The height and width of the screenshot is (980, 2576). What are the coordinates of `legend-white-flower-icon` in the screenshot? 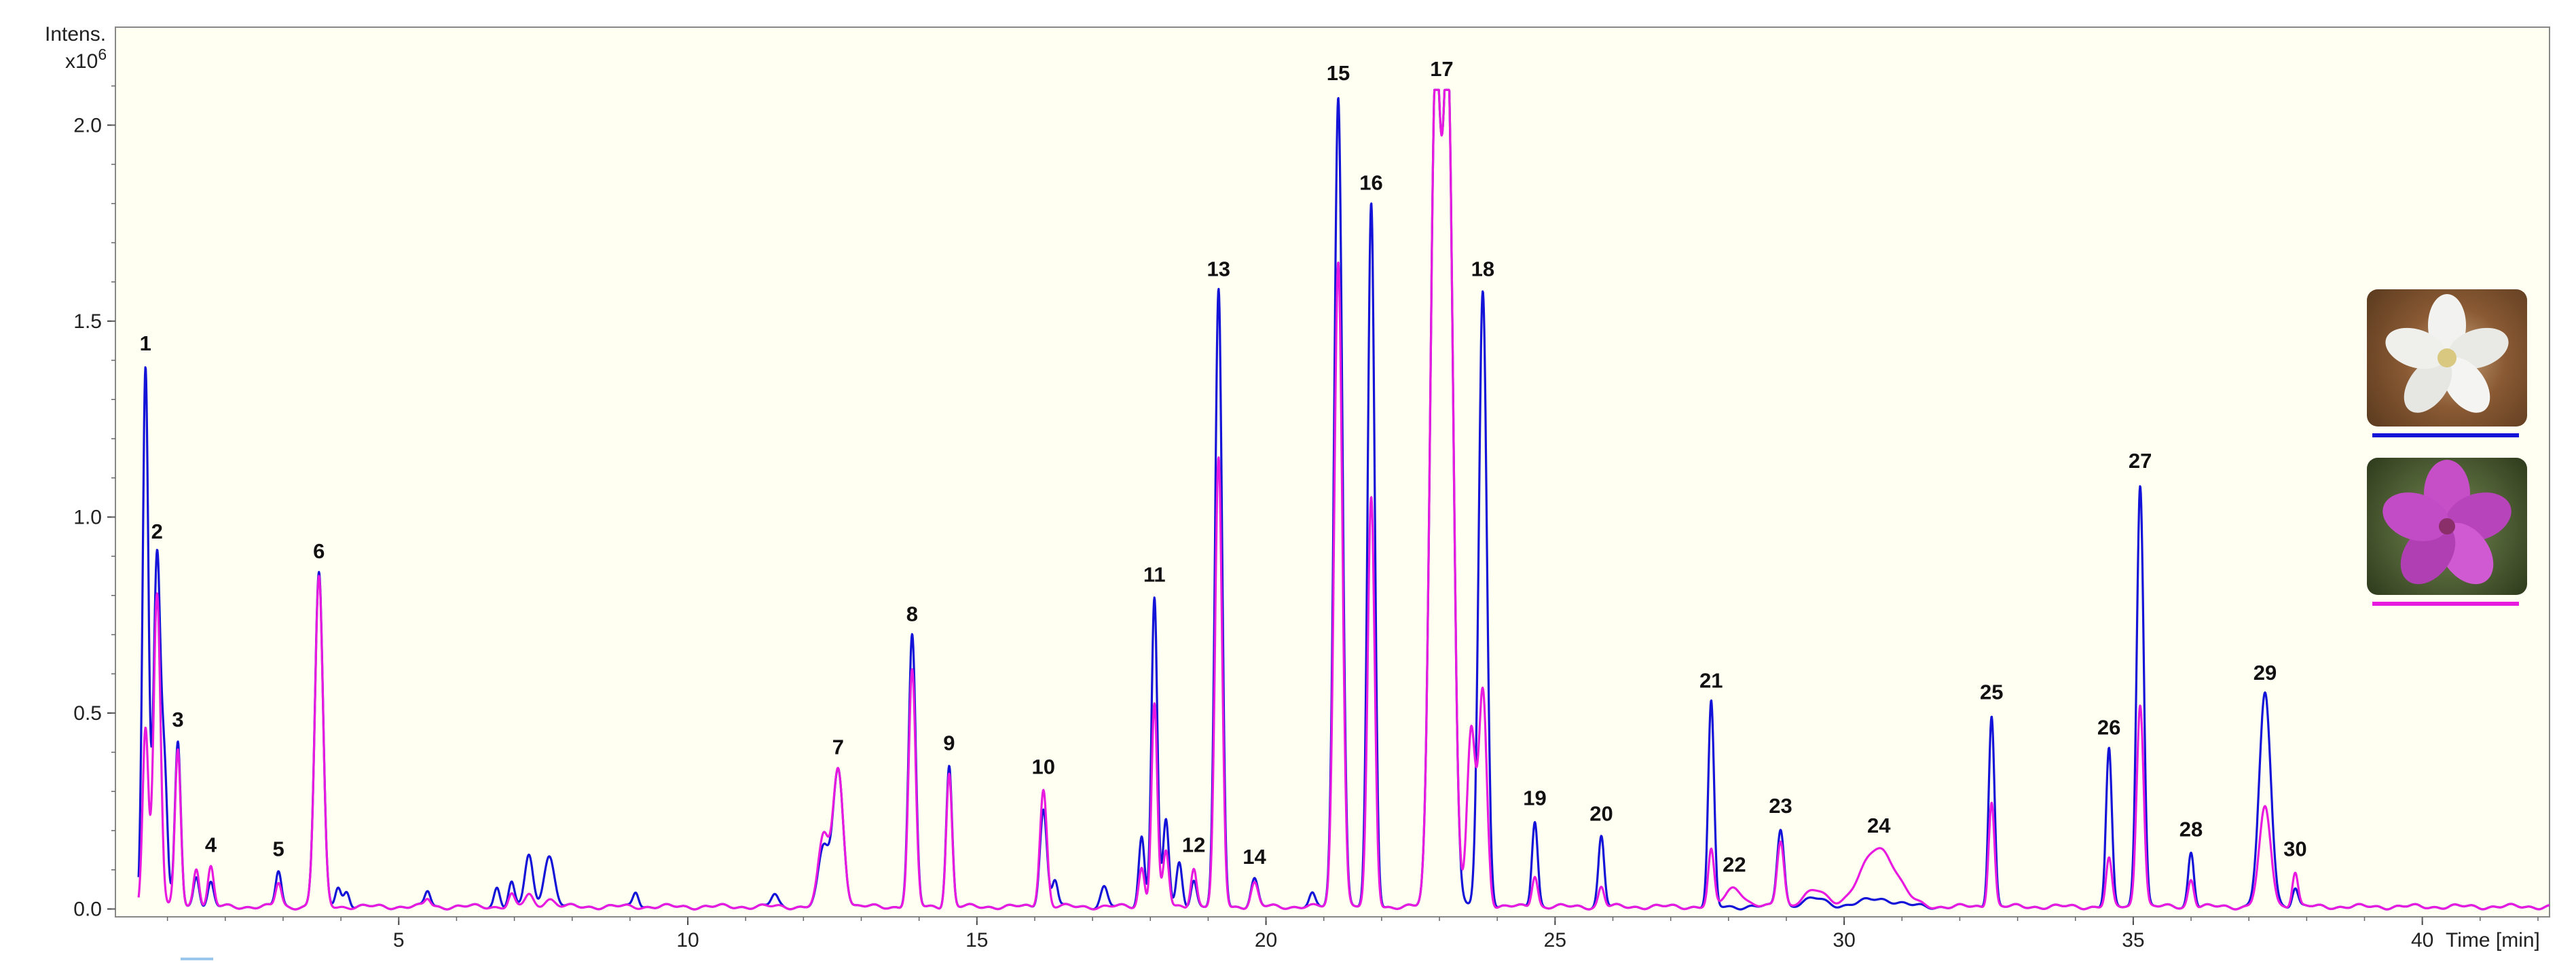 It's located at (2447, 358).